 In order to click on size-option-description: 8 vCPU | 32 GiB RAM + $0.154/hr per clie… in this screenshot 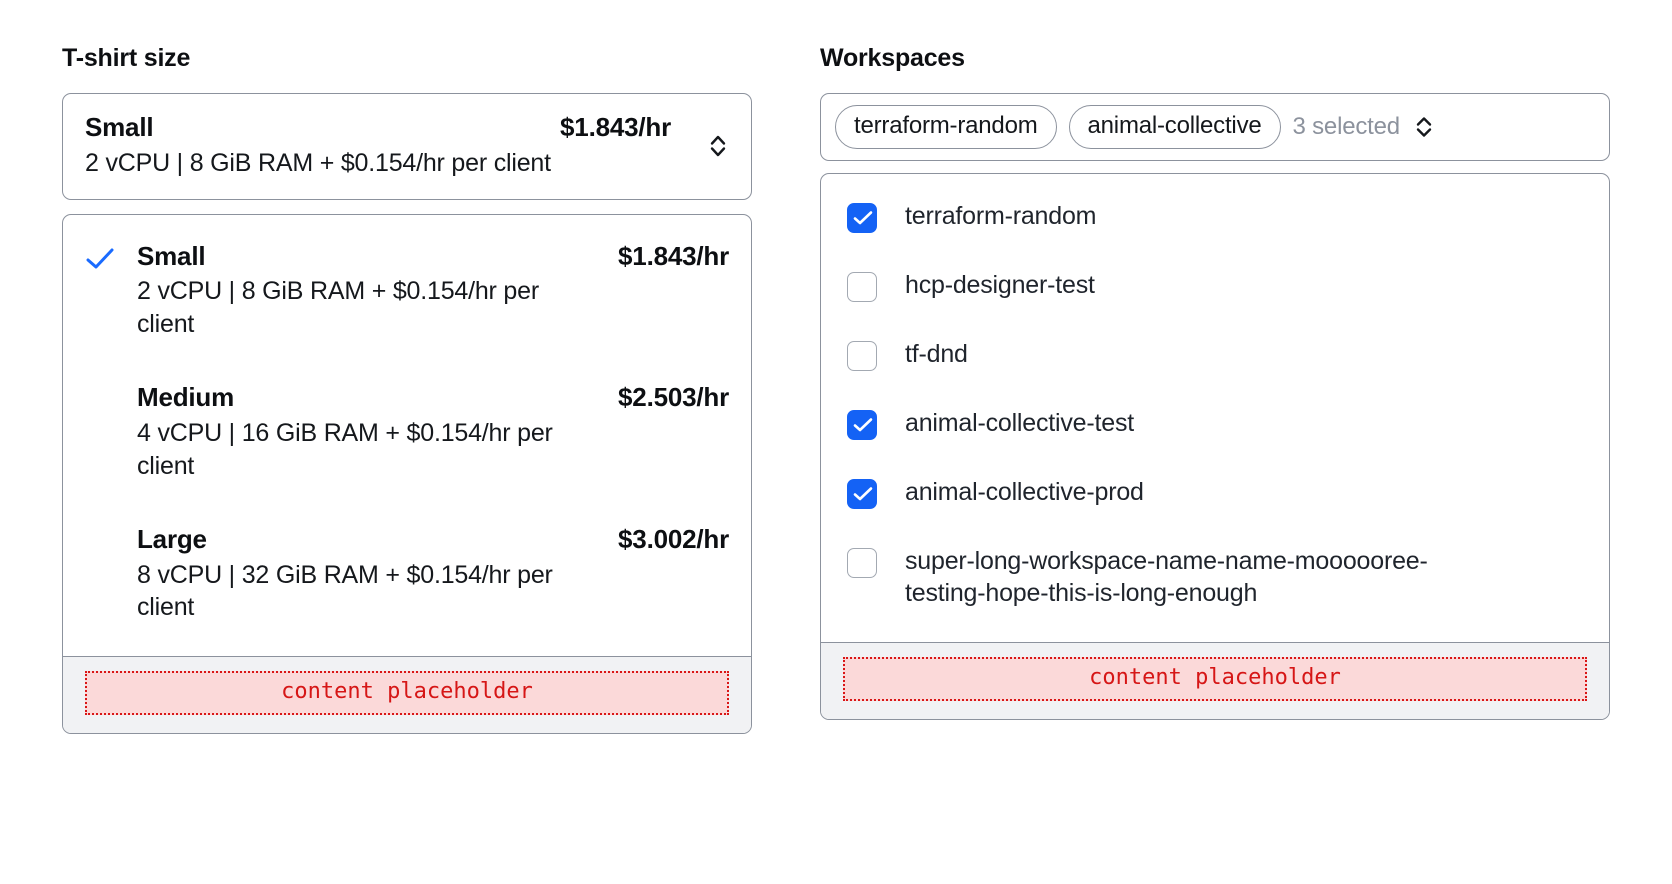, I will do `click(345, 591)`.